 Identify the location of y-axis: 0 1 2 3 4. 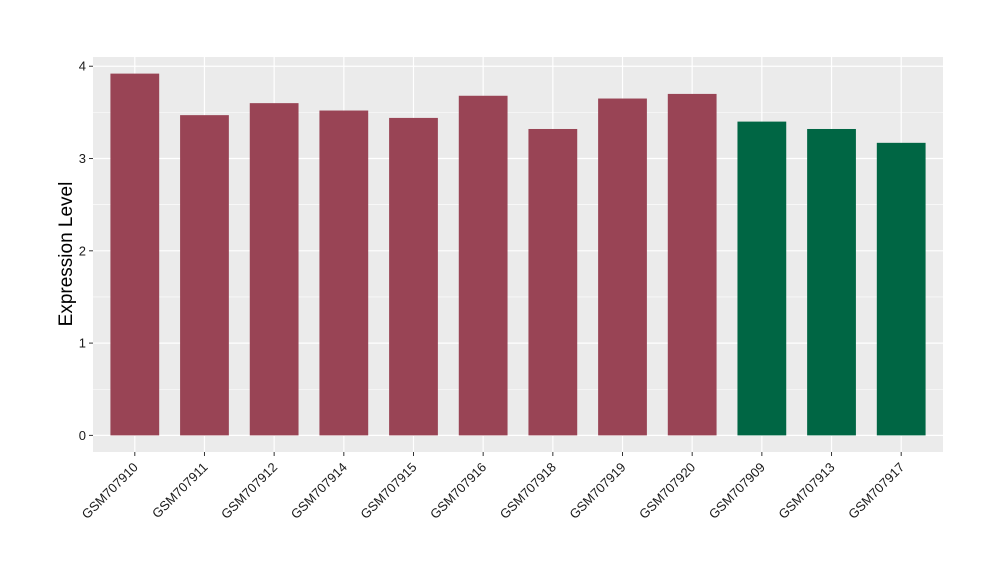
(86, 251).